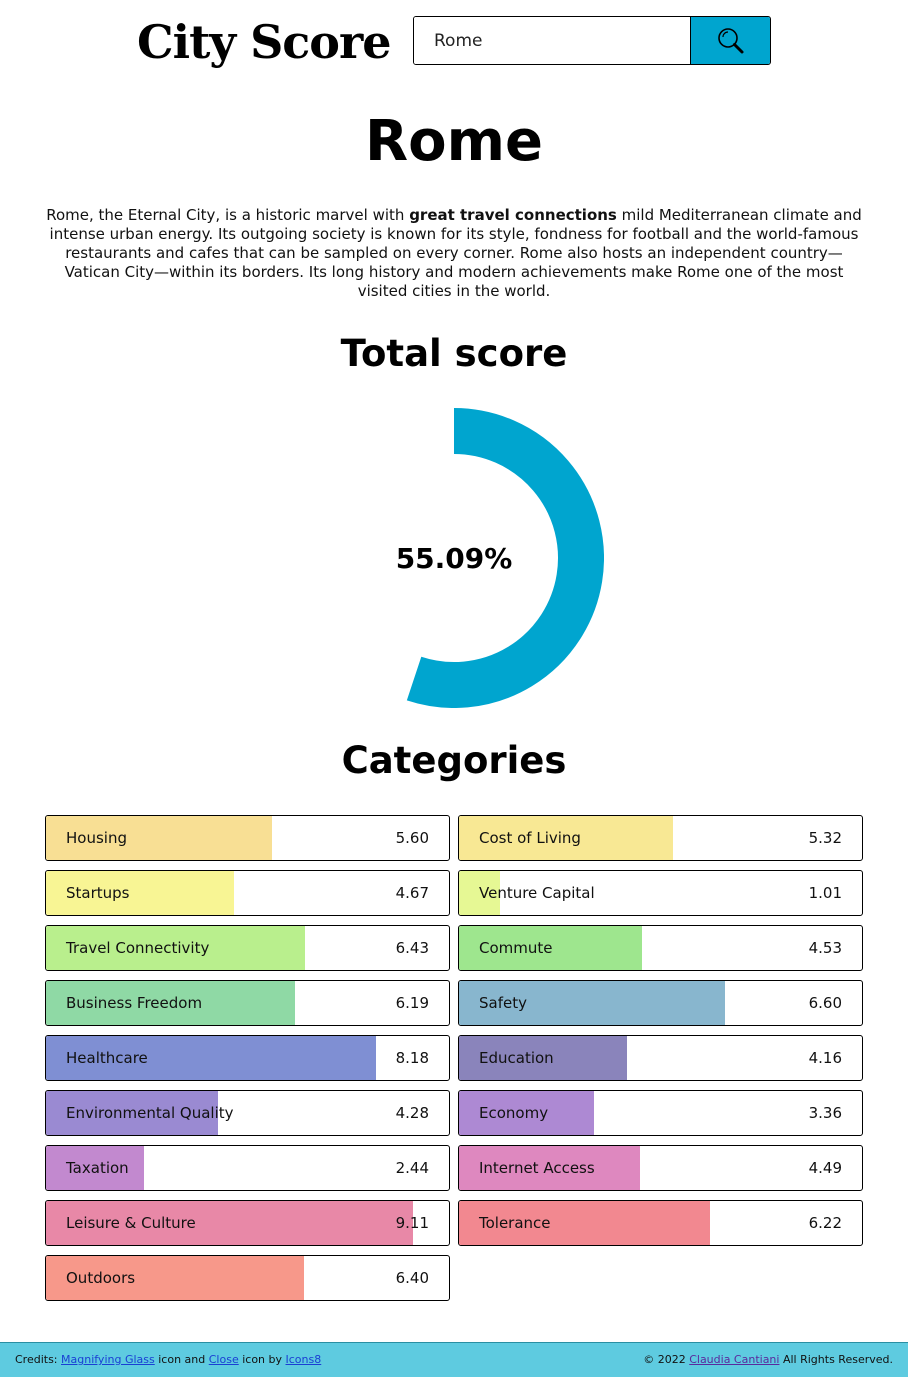  I want to click on description-highlight: great travel connections, so click(513, 215).